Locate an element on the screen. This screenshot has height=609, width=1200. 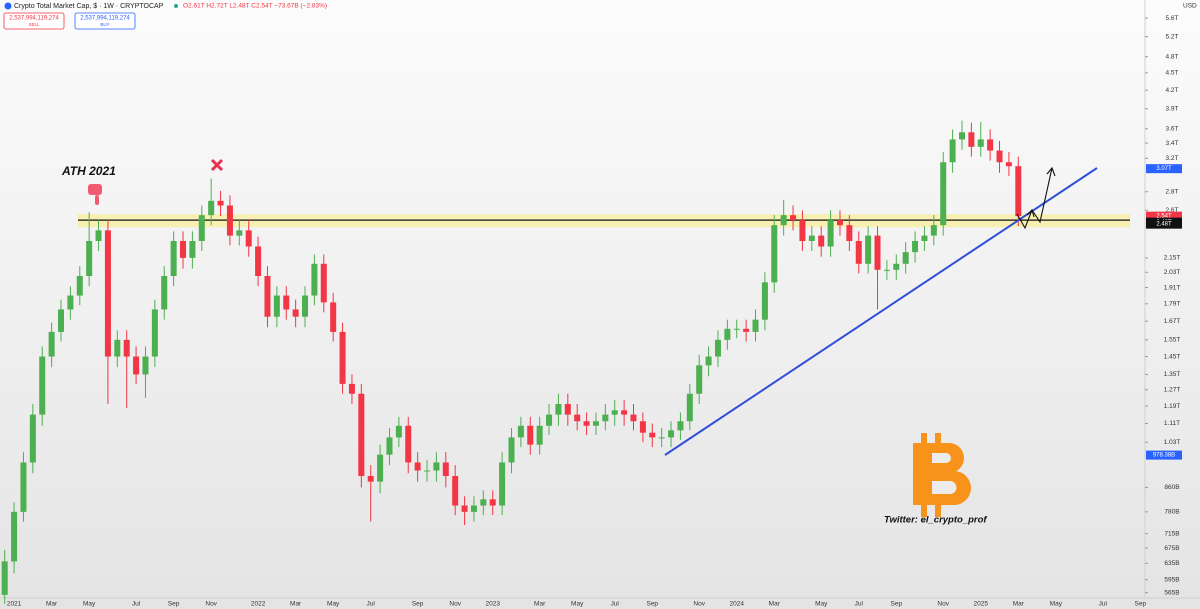
y-tick-label: 1.79T is located at coordinates (1172, 304).